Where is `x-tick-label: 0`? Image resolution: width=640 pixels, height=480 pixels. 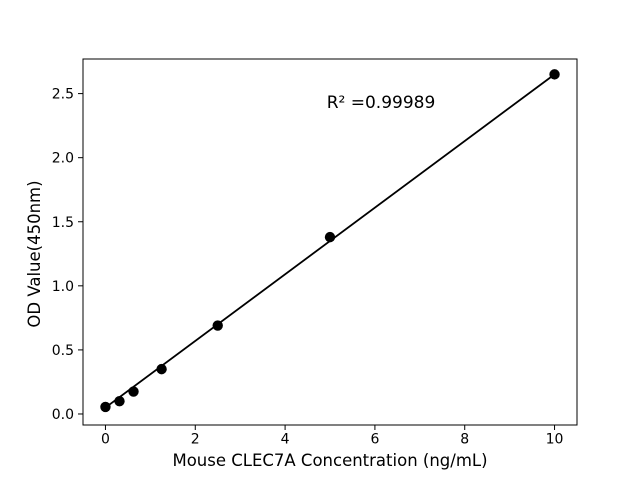
x-tick-label: 0 is located at coordinates (105, 440).